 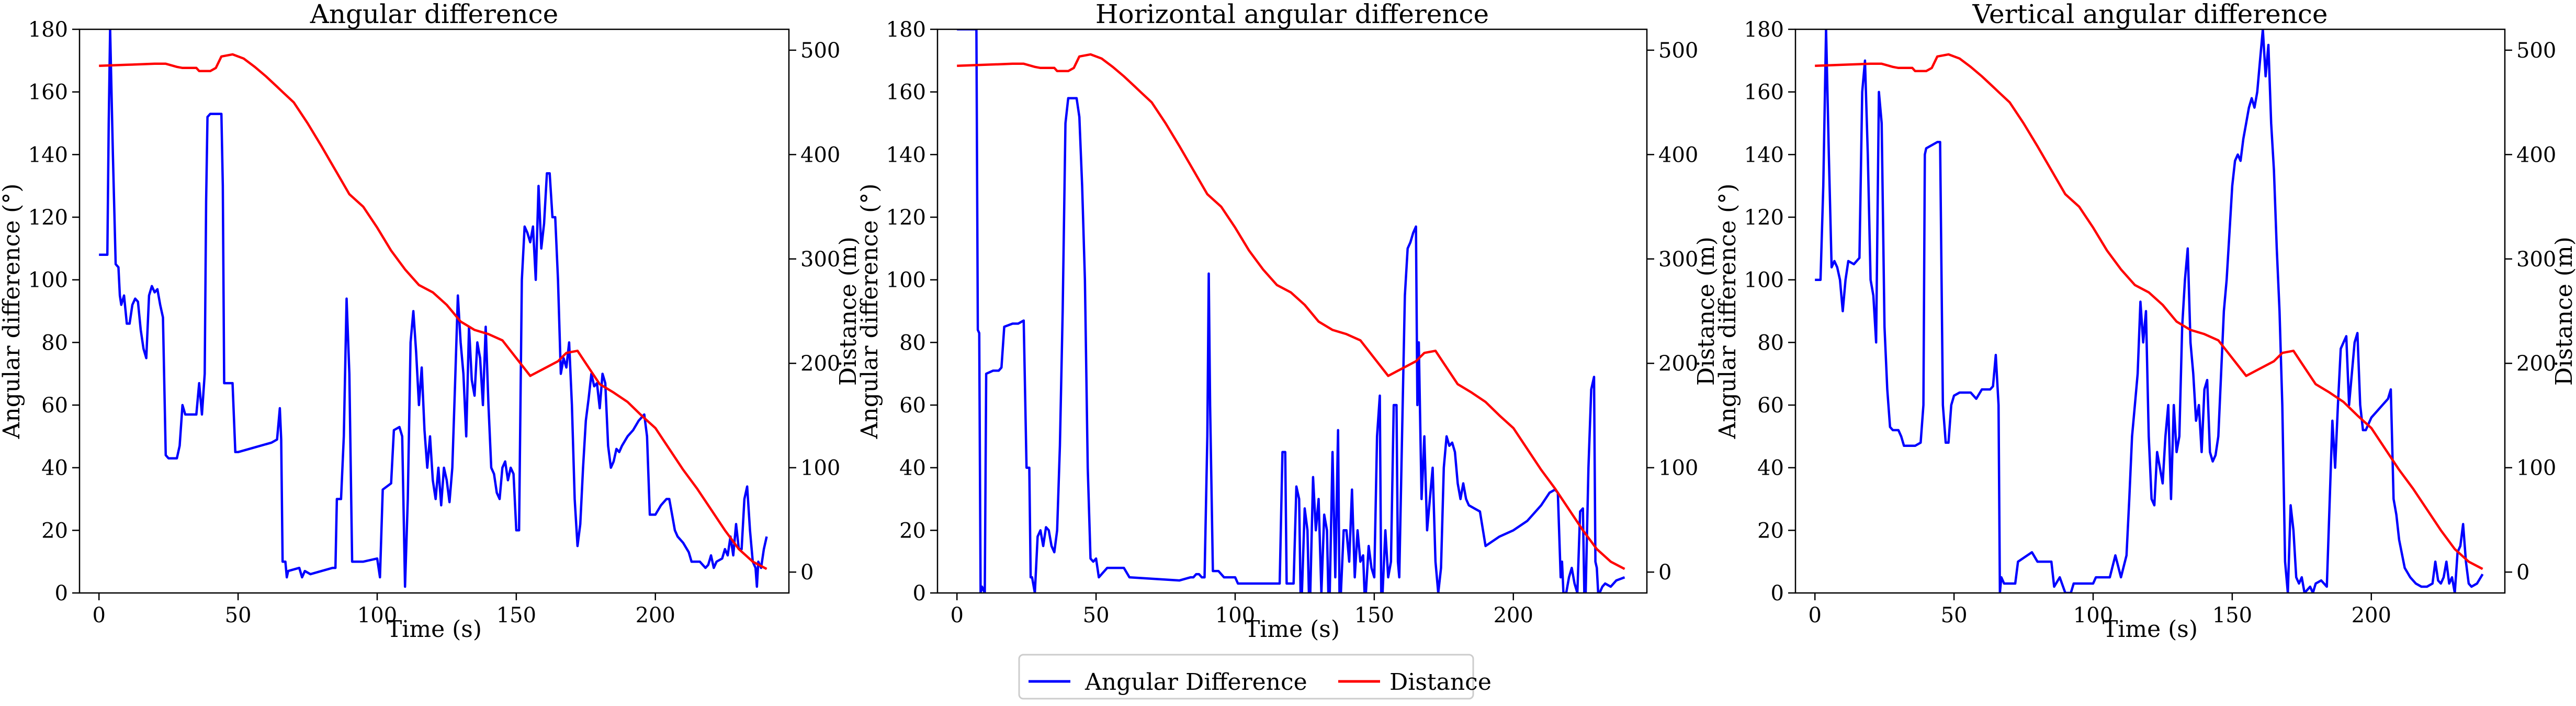 What do you see at coordinates (435, 15) in the screenshot?
I see `chart-title: Angular difference` at bounding box center [435, 15].